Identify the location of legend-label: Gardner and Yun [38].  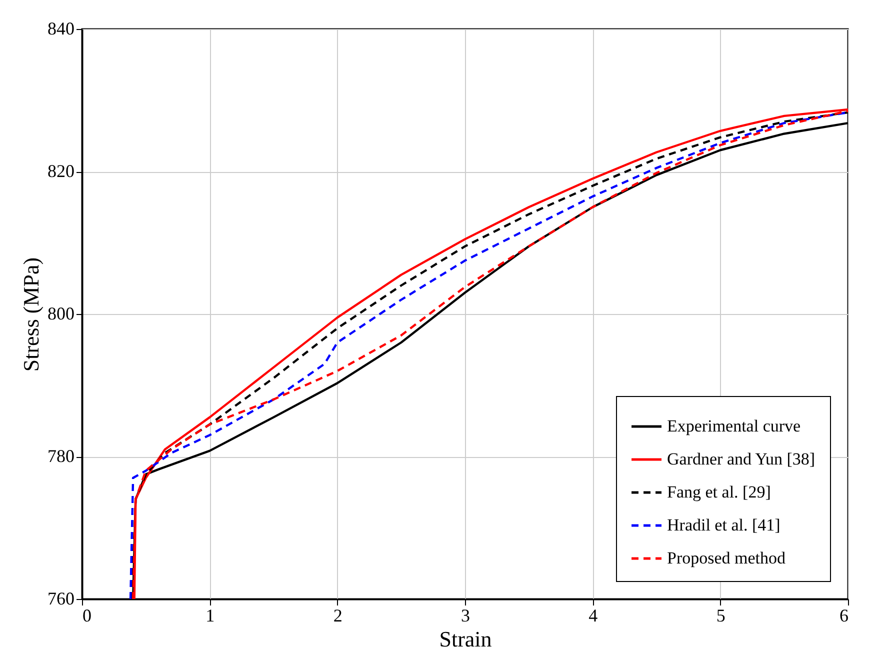
(741, 459).